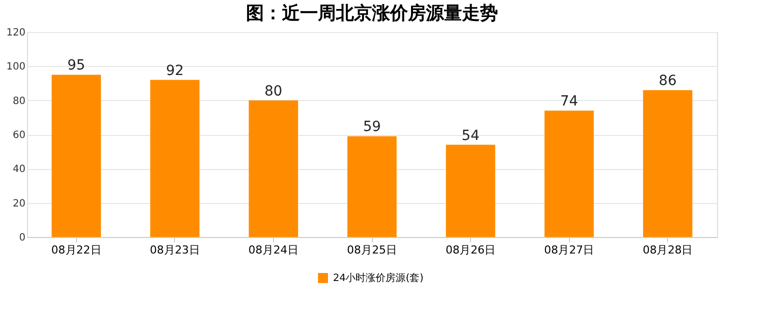 This screenshot has height=328, width=780. What do you see at coordinates (175, 250) in the screenshot?
I see `x-tick-label: 08月23日` at bounding box center [175, 250].